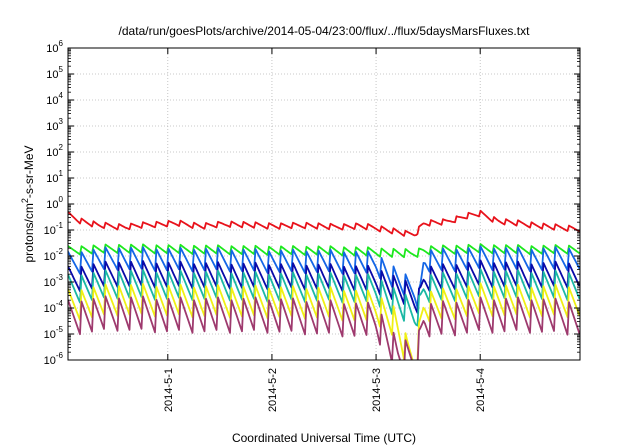  I want to click on y-tick-exponent: -2, so click(60, 251).